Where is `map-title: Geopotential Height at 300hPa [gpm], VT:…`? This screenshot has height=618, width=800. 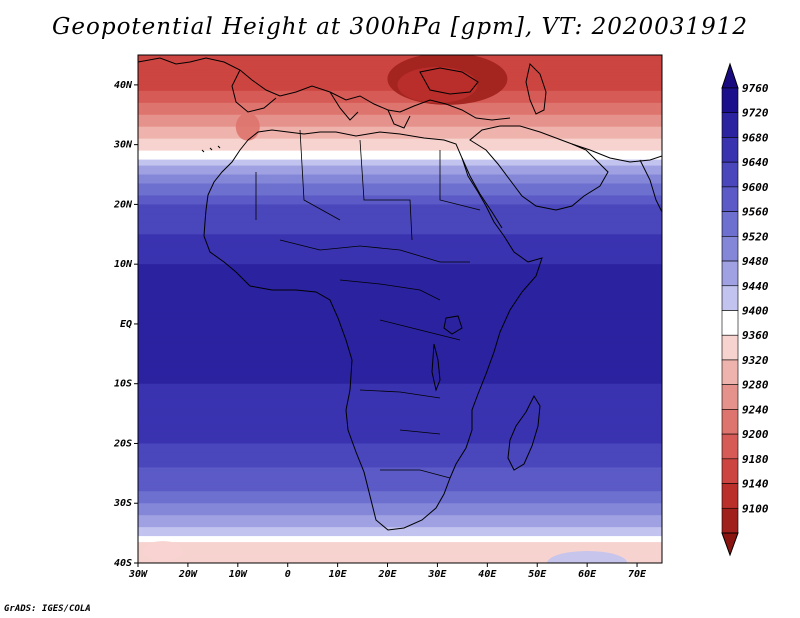
map-title: Geopotential Height at 300hPa [gpm], VT:… is located at coordinates (400, 27).